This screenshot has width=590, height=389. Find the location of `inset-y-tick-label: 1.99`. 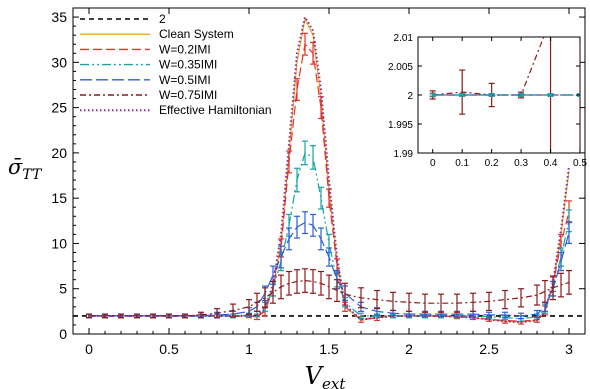

inset-y-tick-label: 1.99 is located at coordinates (404, 154).